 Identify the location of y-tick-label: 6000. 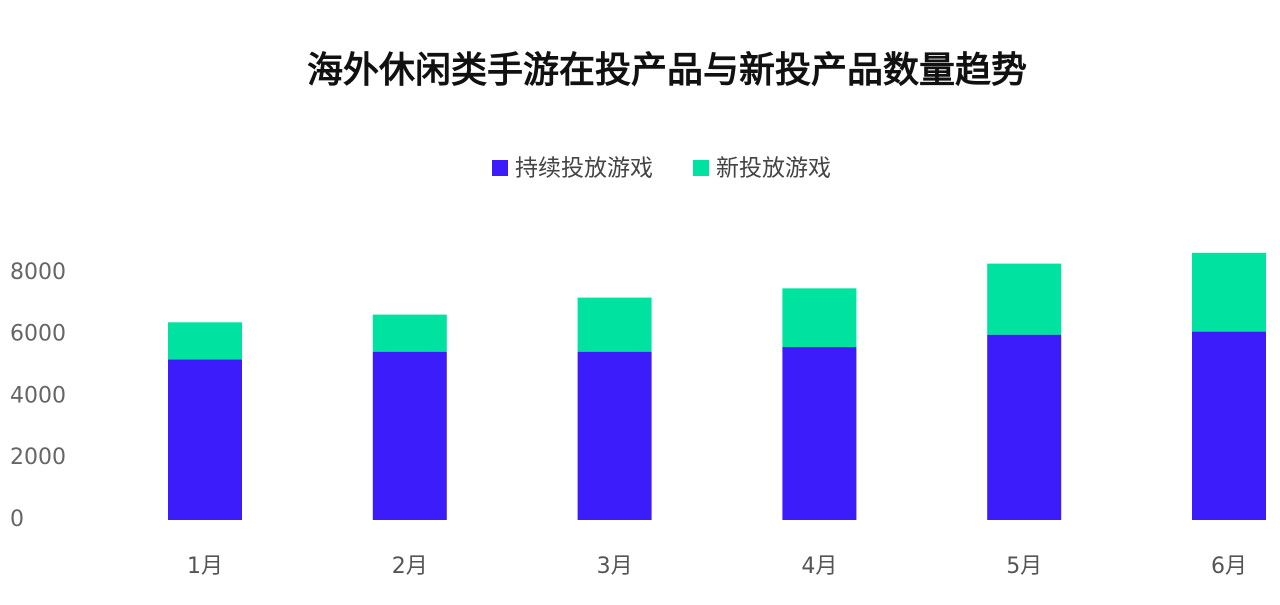
(38, 334).